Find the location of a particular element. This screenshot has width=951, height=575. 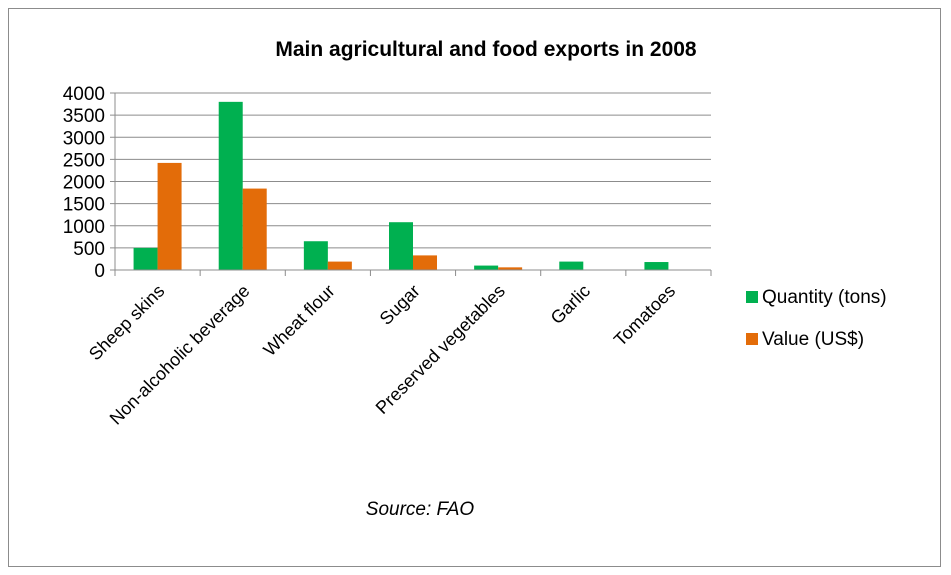

y-tick-label: 1500 is located at coordinates (84, 205).